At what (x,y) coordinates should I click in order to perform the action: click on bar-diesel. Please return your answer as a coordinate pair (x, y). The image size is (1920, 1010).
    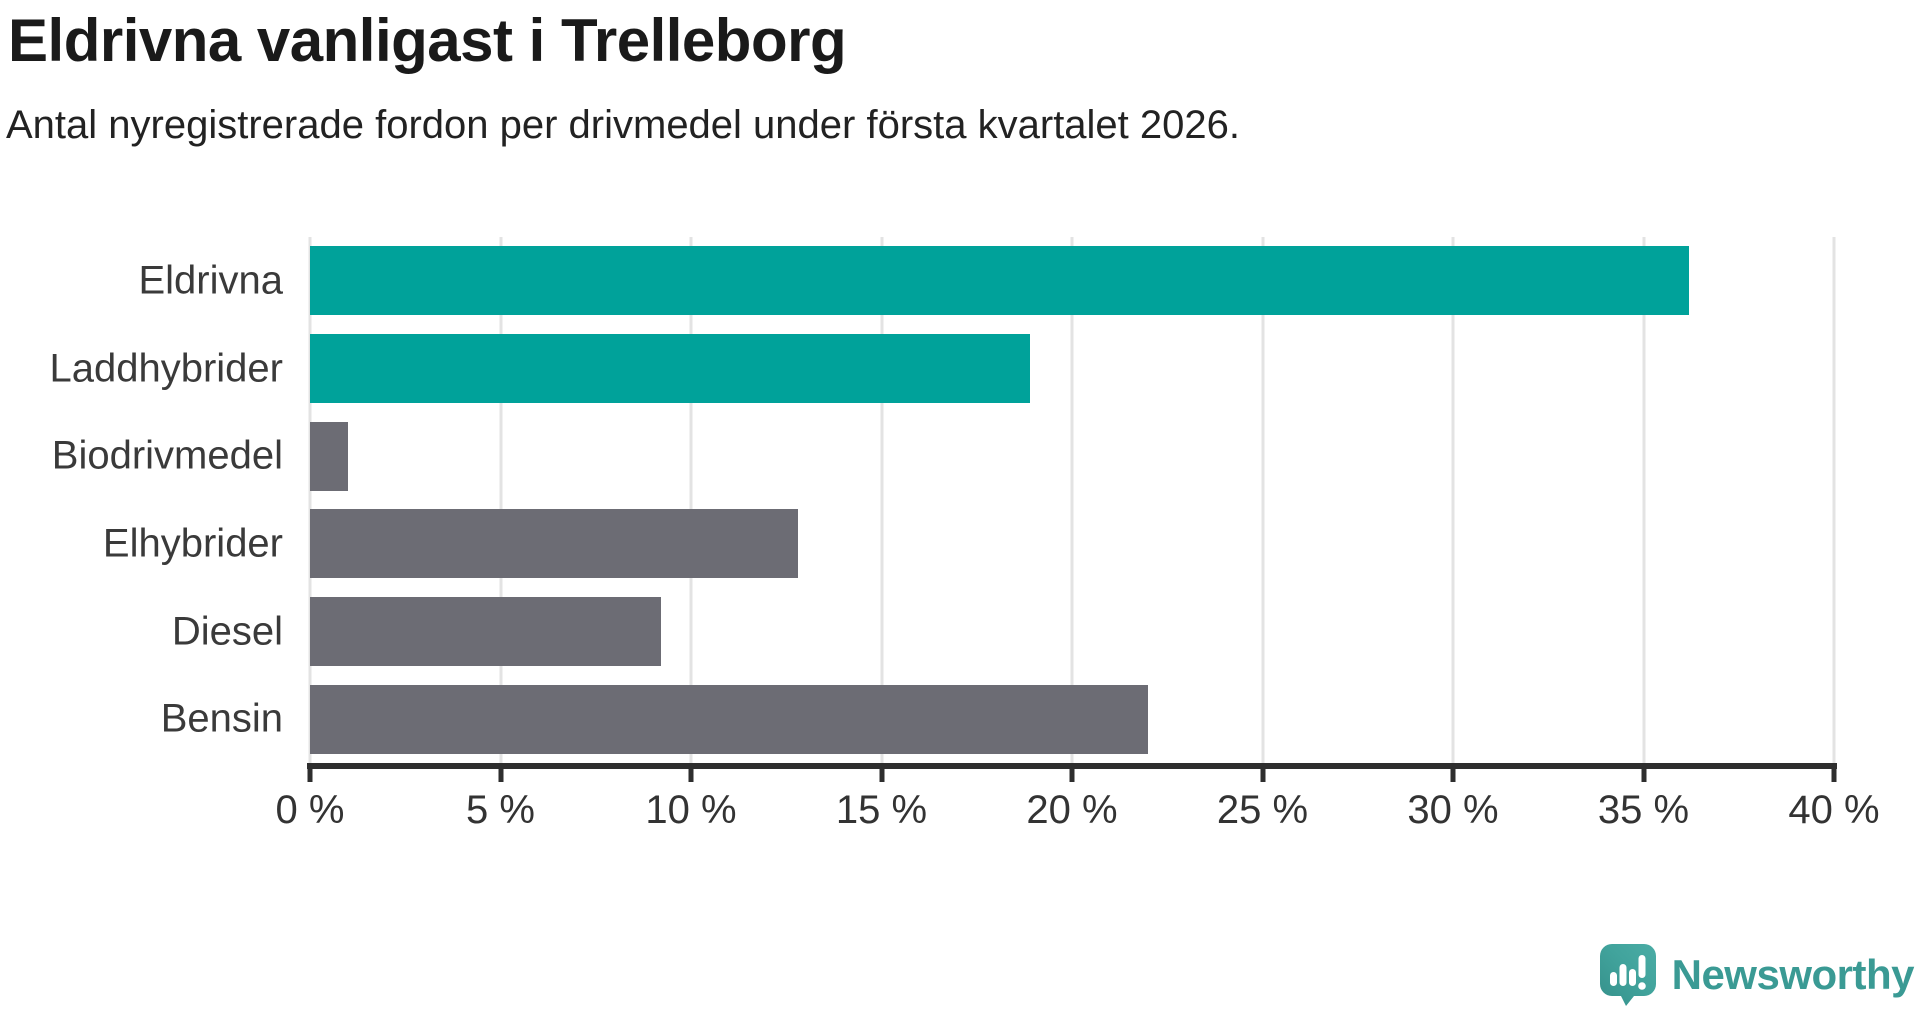
    Looking at the image, I should click on (485, 631).